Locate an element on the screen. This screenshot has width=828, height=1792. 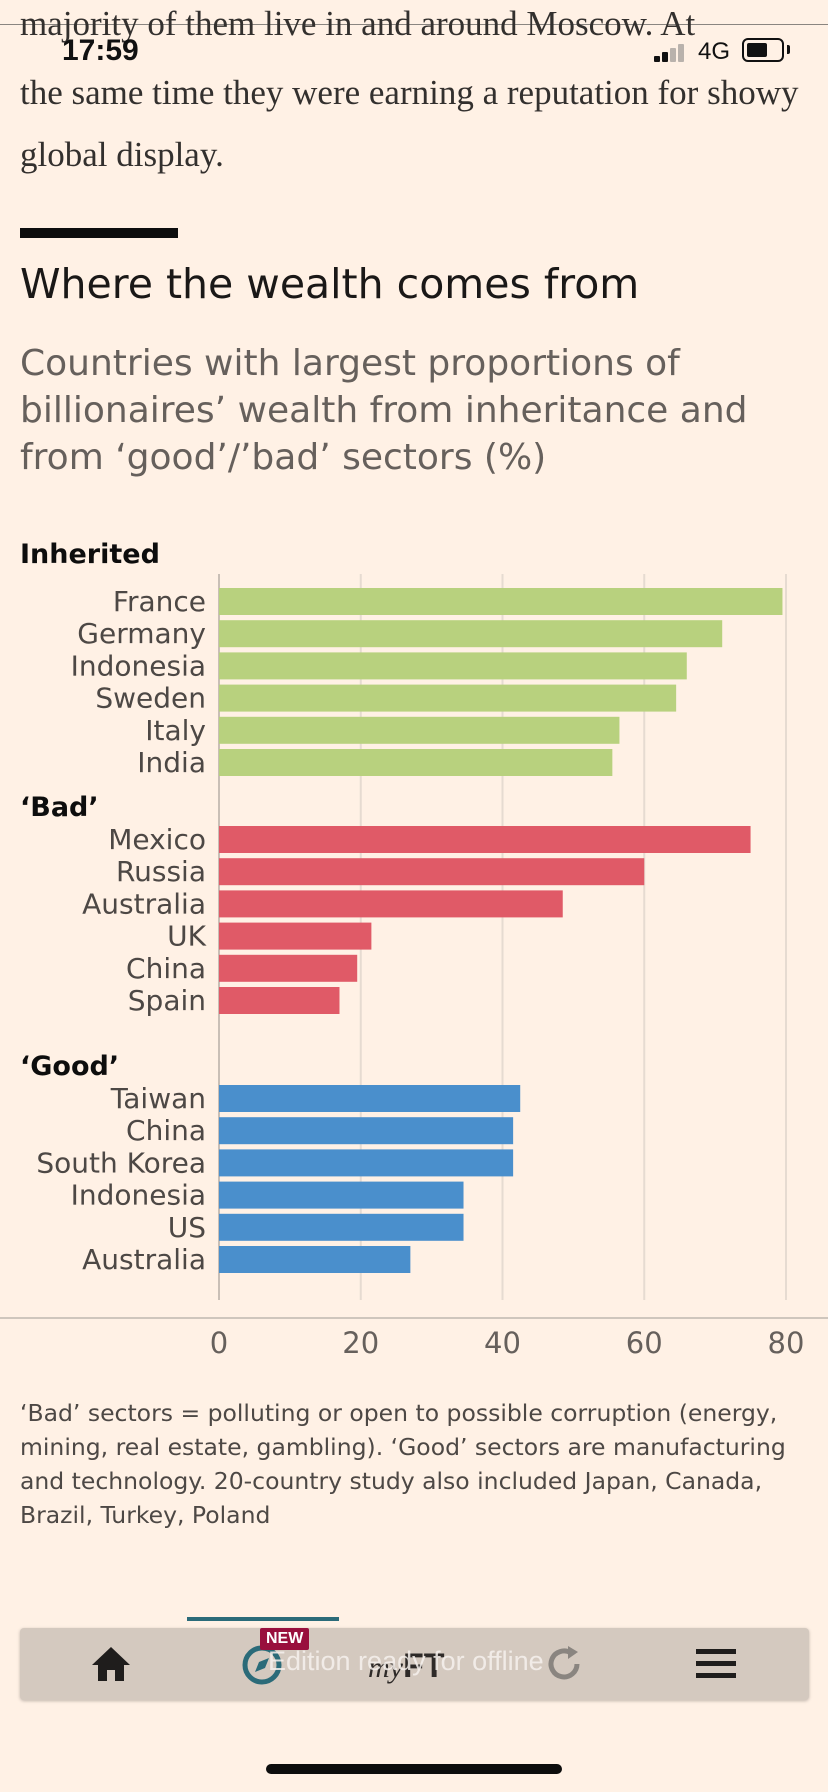
bottom-toolbar is located at coordinates (414, 1664).